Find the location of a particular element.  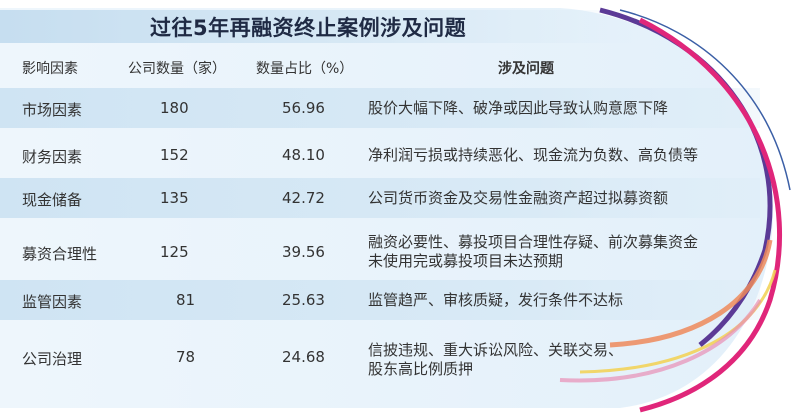

arc-orange is located at coordinates (691, 293).